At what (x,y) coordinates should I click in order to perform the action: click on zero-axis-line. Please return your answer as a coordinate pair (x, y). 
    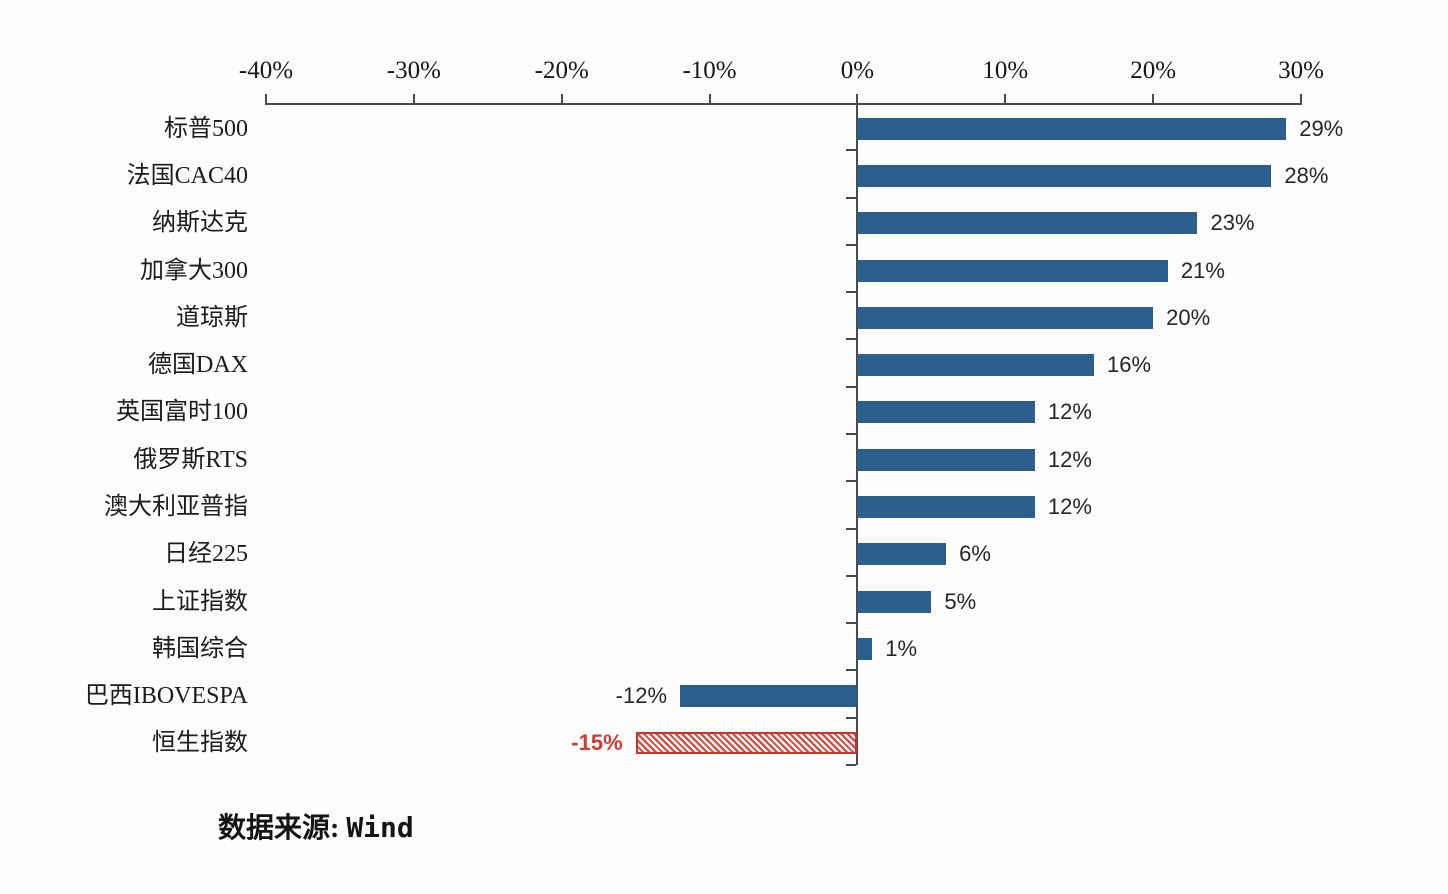
    Looking at the image, I should click on (857, 429).